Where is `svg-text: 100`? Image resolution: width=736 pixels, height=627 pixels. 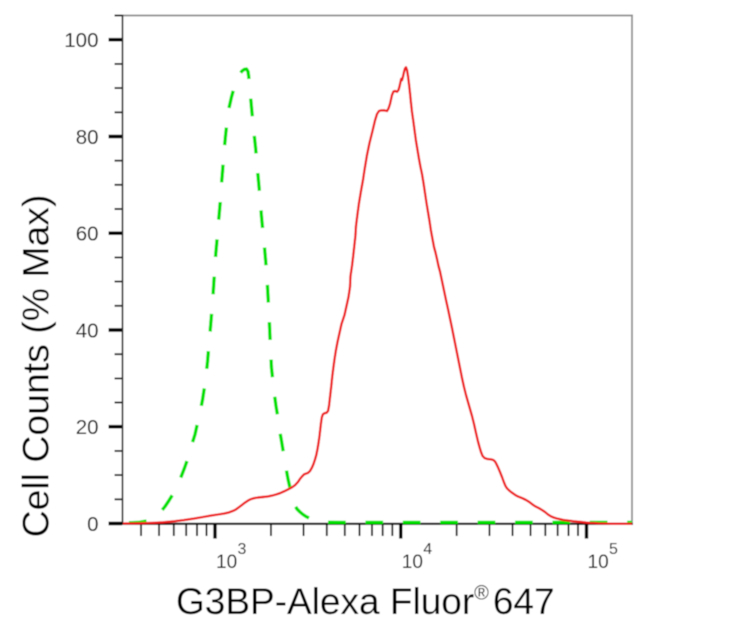
svg-text: 100 is located at coordinates (81, 40).